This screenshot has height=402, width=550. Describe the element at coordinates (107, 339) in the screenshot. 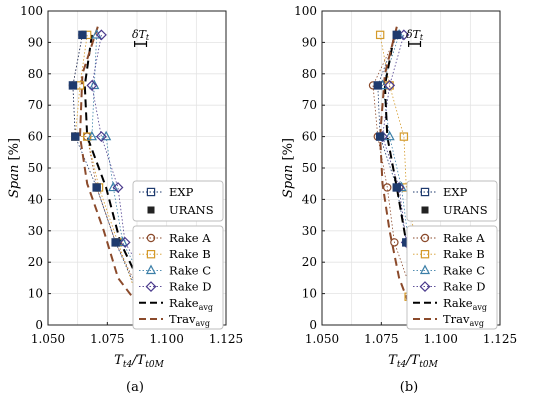

I see `x-tick-label: 1.075` at that location.